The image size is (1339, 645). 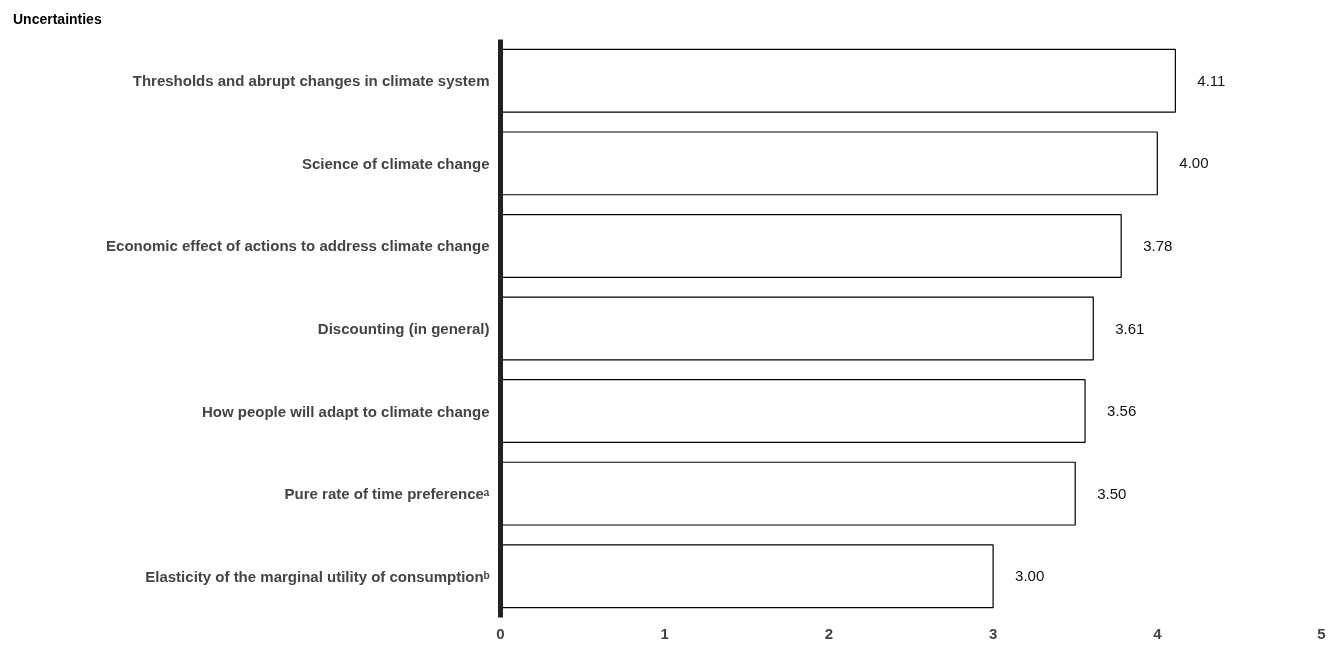 I want to click on y-tick-label: Economic effect of actions to address climate change, so click(x=298, y=246).